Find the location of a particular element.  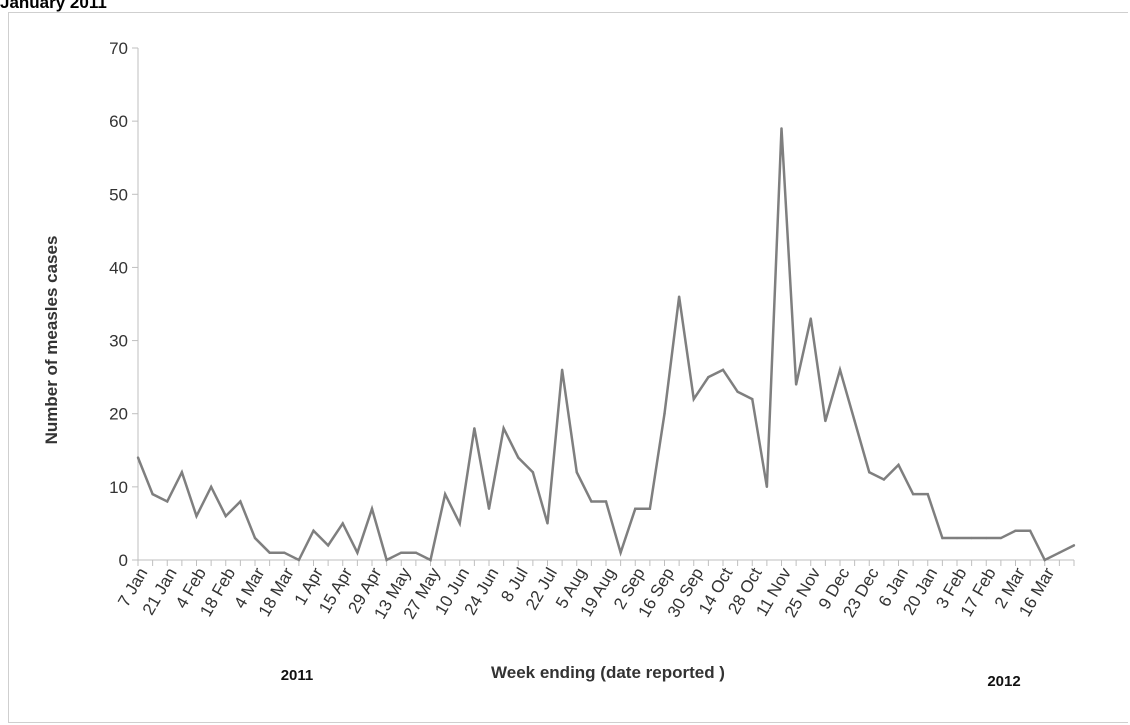

y-tick-label: 20 is located at coordinates (118, 414).